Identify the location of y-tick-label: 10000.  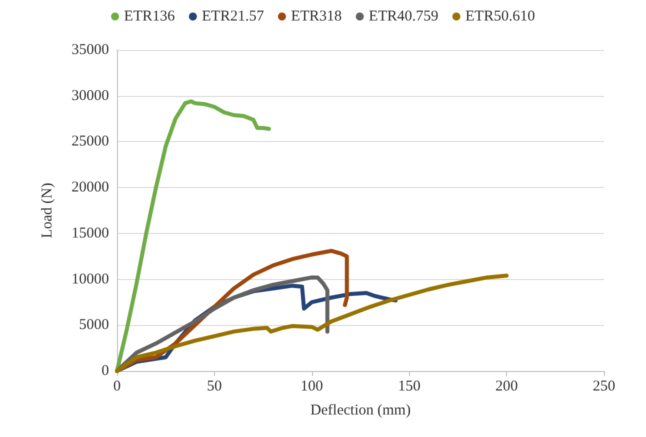
(90, 279).